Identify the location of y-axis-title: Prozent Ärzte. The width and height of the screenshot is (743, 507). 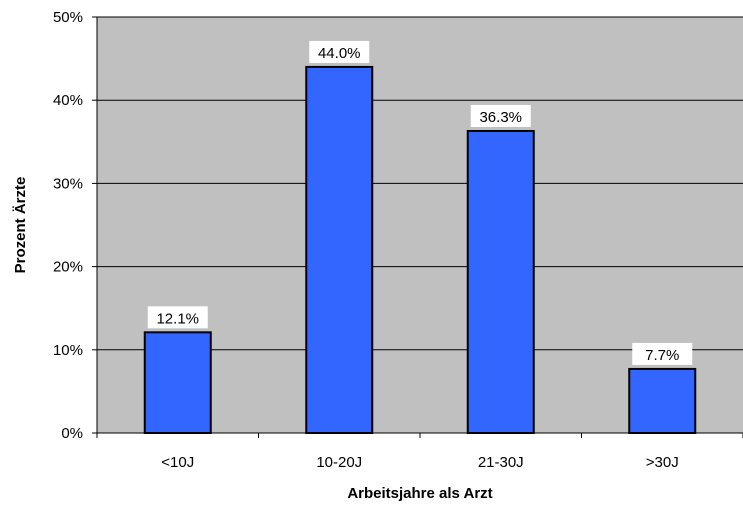
(20, 225).